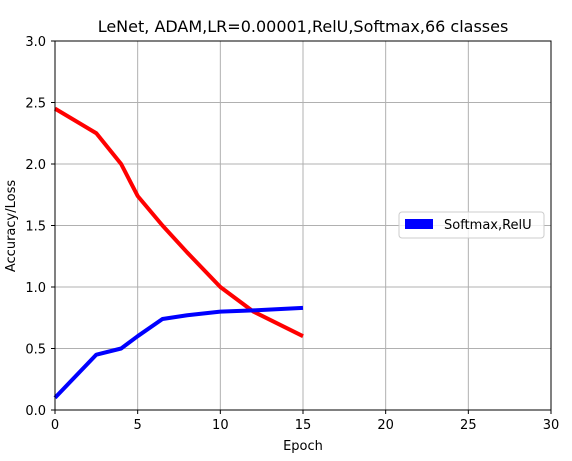  I want to click on y-tick-label: 1.5, so click(35, 227).